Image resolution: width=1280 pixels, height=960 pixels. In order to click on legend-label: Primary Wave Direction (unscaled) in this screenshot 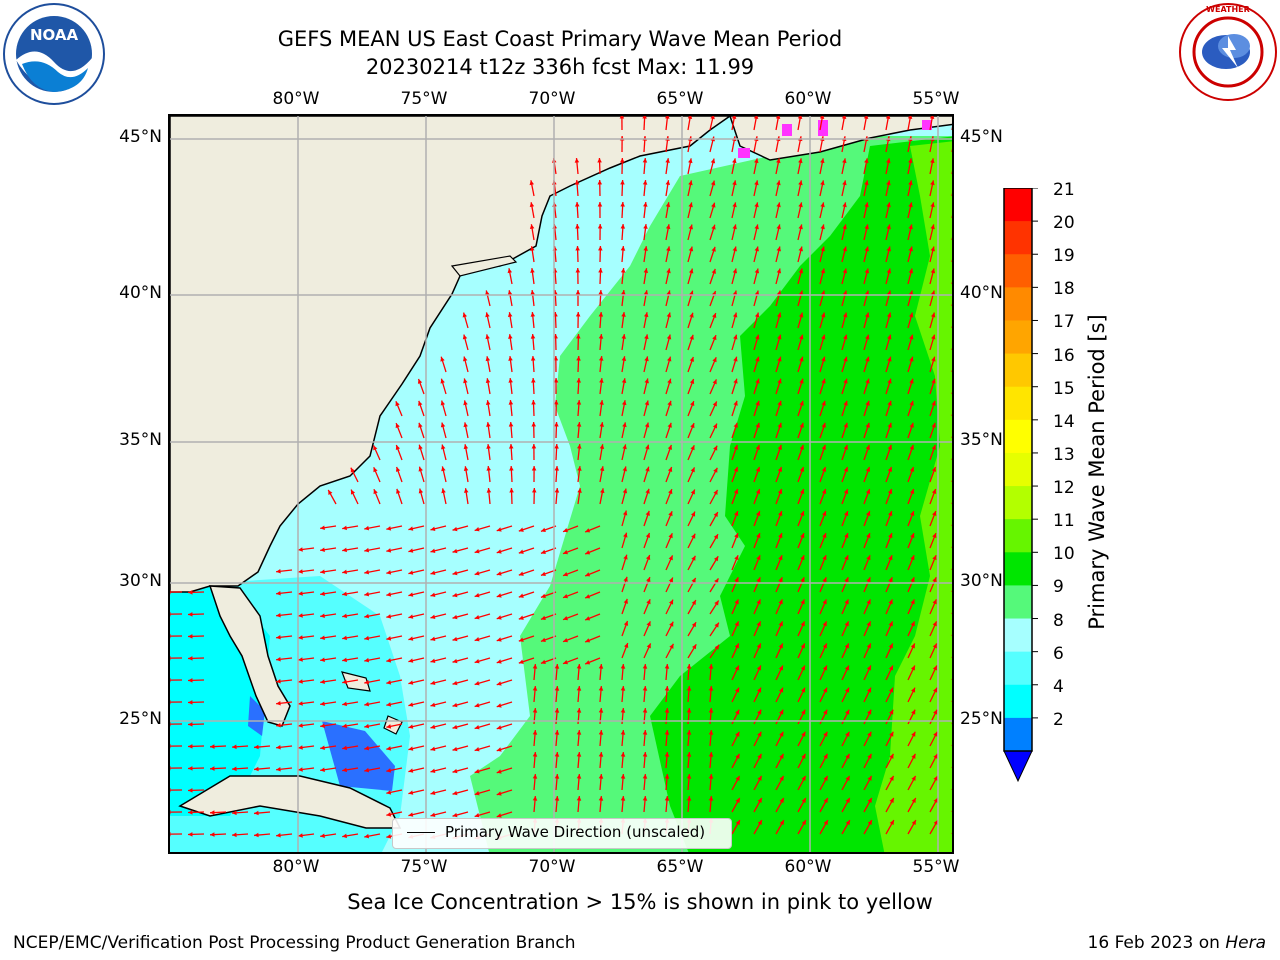, I will do `click(575, 832)`.